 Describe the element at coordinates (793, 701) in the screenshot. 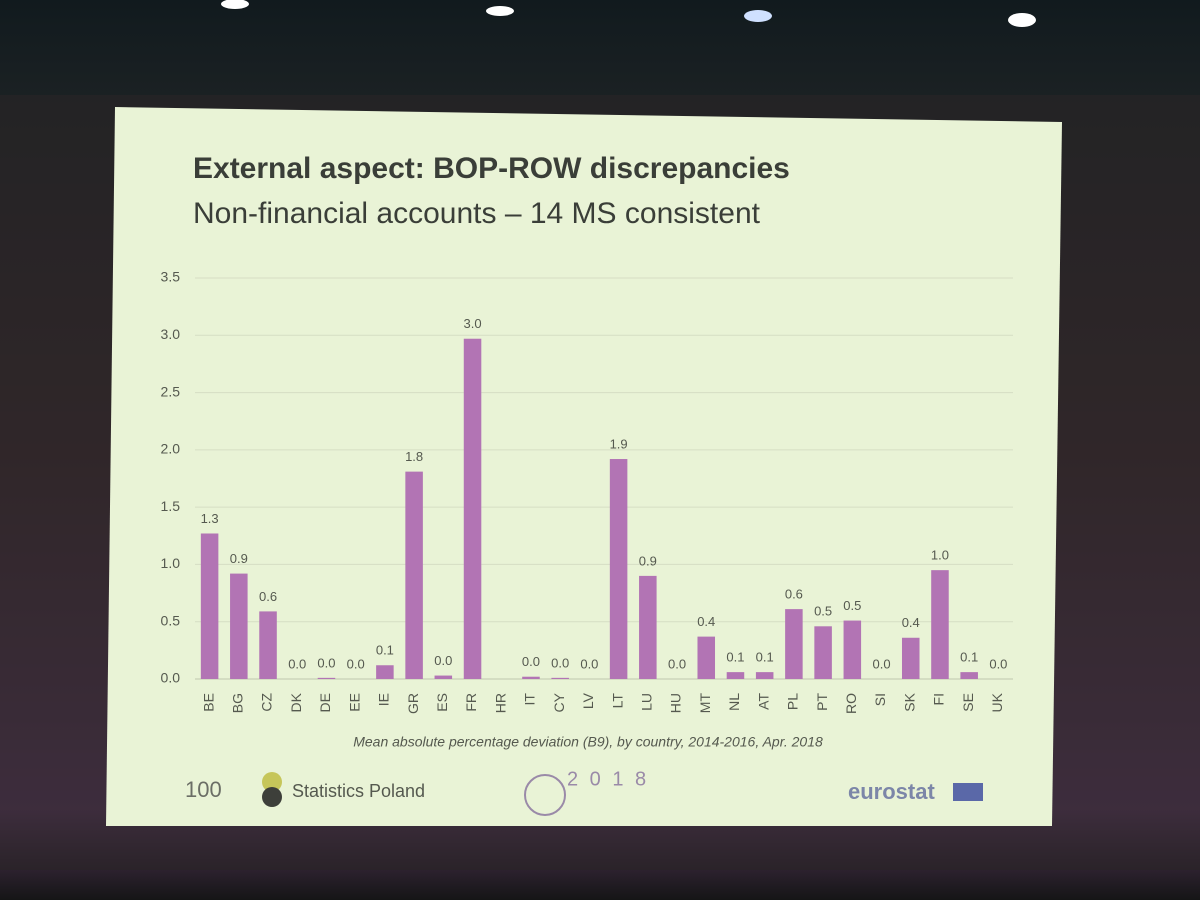

I see `x-tick-label: PL` at that location.